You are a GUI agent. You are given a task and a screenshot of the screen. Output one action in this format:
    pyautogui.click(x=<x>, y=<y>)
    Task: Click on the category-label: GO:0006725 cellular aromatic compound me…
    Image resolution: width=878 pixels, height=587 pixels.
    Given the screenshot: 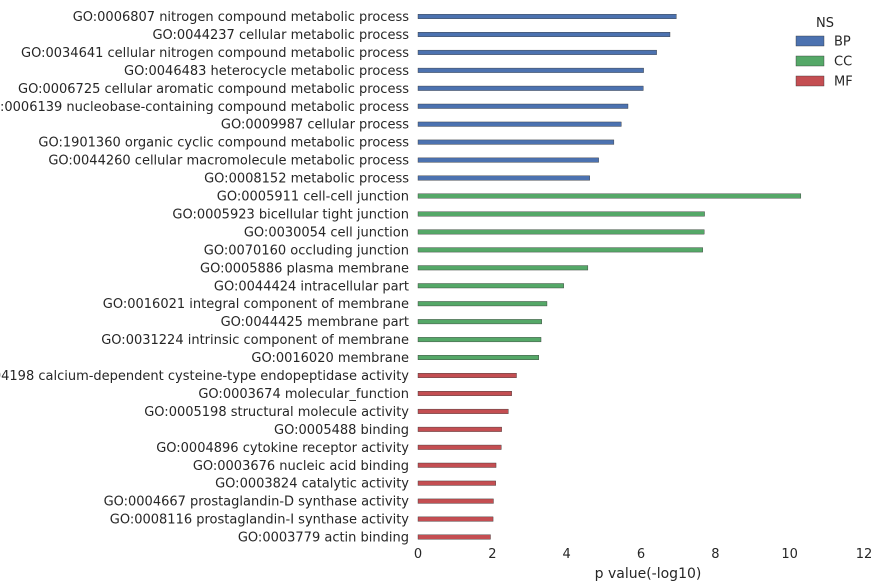 What is the action you would take?
    pyautogui.click(x=213, y=89)
    